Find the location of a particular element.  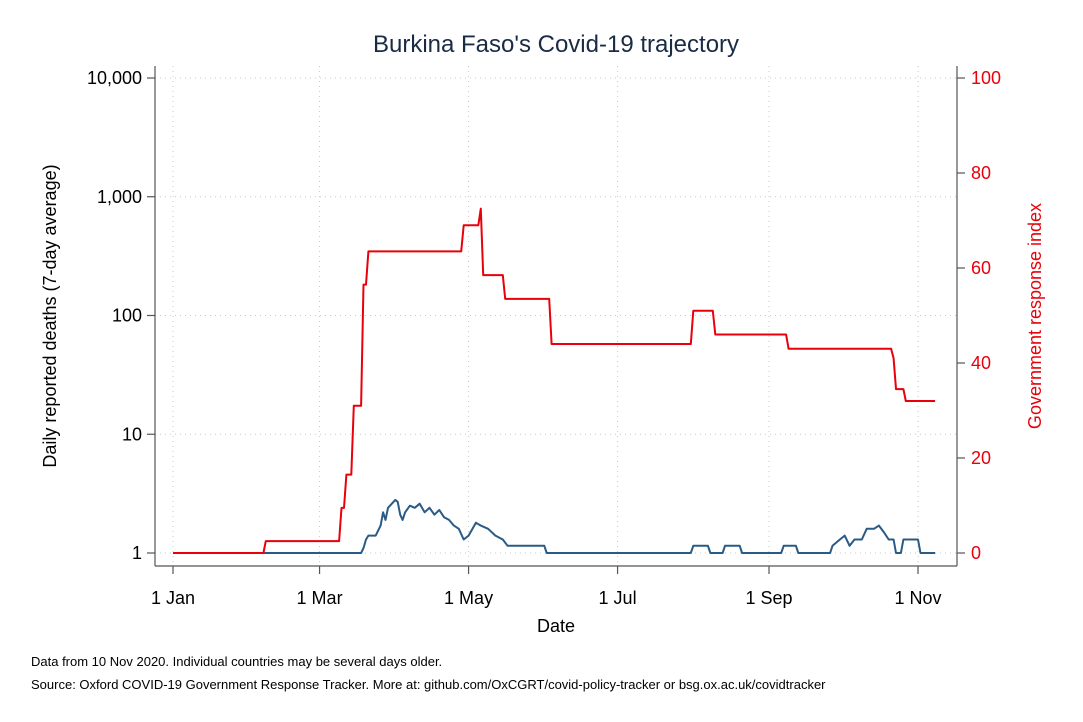

x-tick-label: 1 Sep is located at coordinates (768, 598).